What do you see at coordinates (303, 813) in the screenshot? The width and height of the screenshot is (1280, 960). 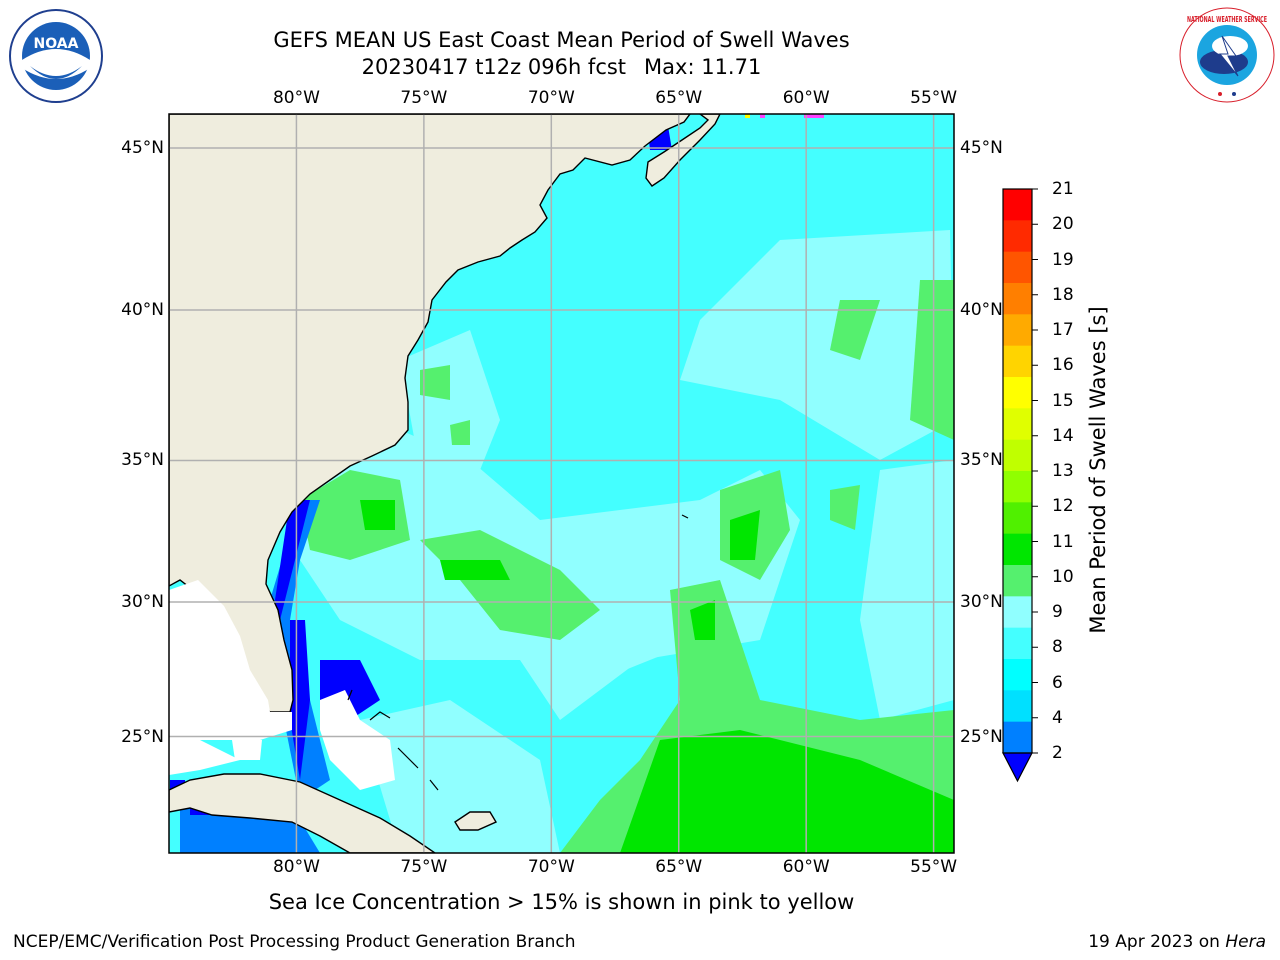 I see `cuba` at bounding box center [303, 813].